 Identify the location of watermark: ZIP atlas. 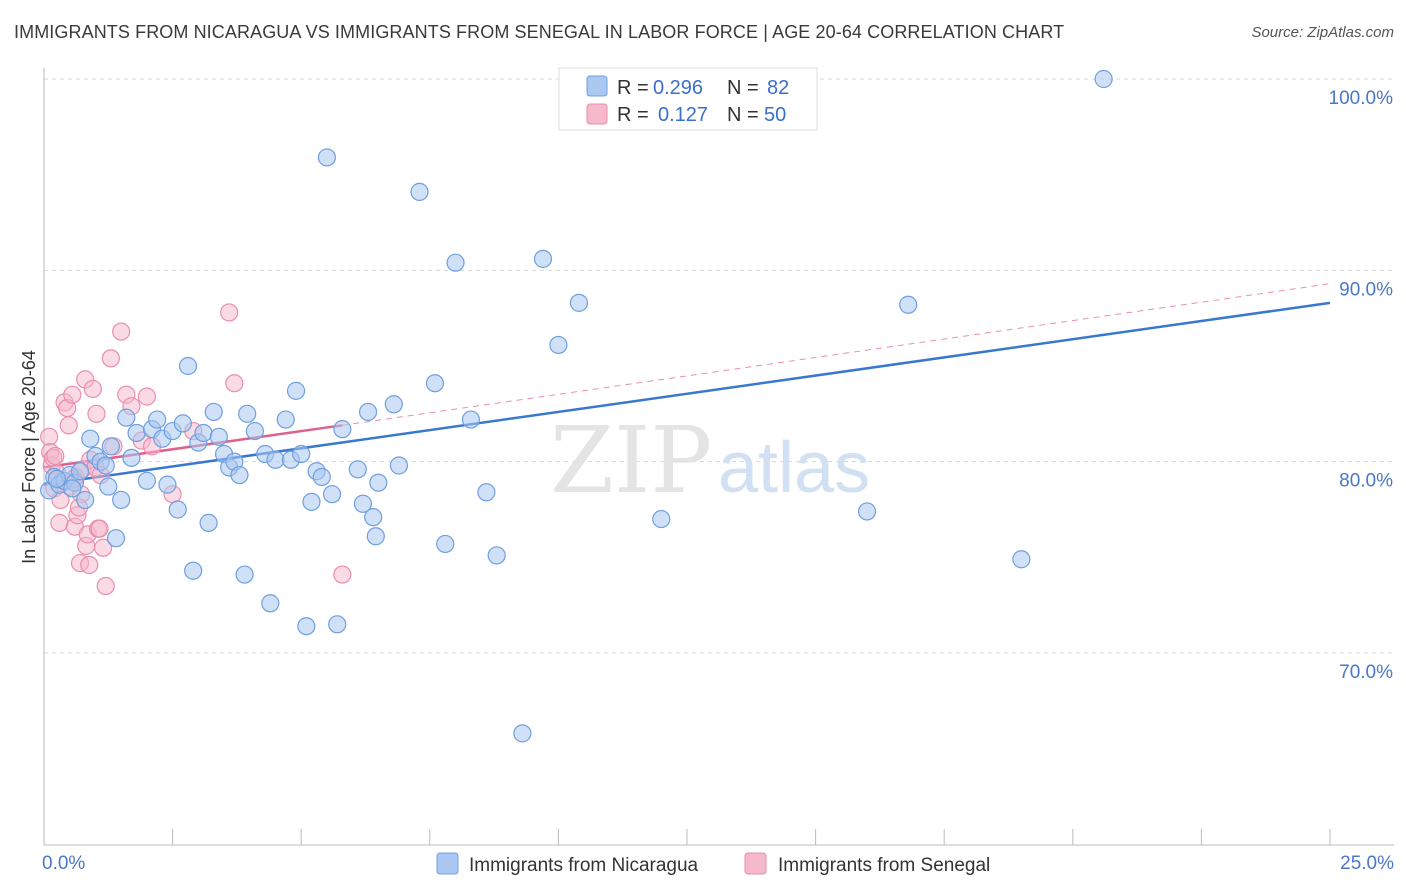
(710, 460).